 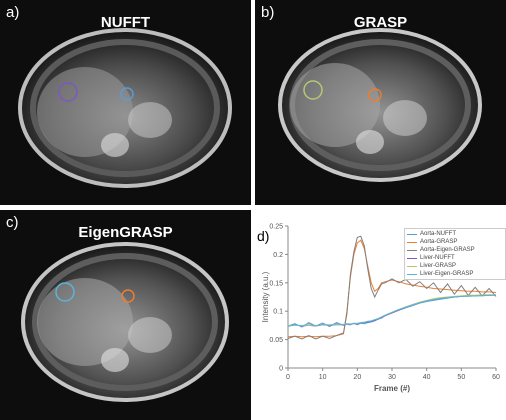 What do you see at coordinates (461, 377) in the screenshot?
I see `x-tick-label: 50` at bounding box center [461, 377].